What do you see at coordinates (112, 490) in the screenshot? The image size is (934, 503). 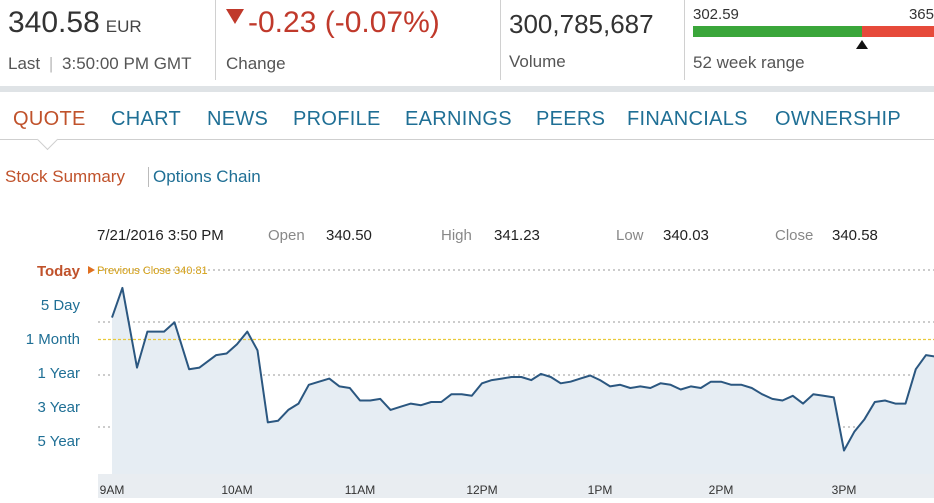 I see `x-tick-label: 9AM` at bounding box center [112, 490].